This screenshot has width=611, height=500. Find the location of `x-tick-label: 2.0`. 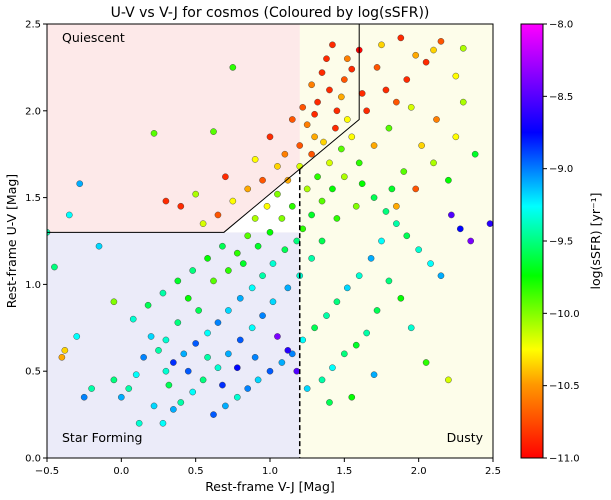

x-tick-label: 2.0 is located at coordinates (419, 471).